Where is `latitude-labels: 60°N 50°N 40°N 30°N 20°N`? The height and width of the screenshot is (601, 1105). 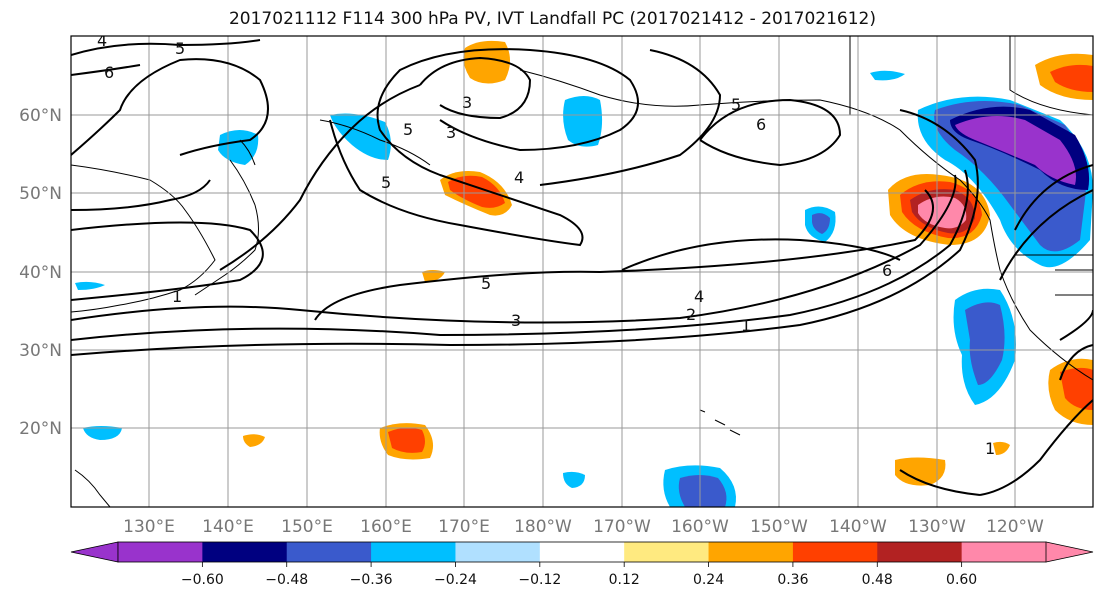
latitude-labels: 60°N 50°N 40°N 30°N 20°N is located at coordinates (40, 272).